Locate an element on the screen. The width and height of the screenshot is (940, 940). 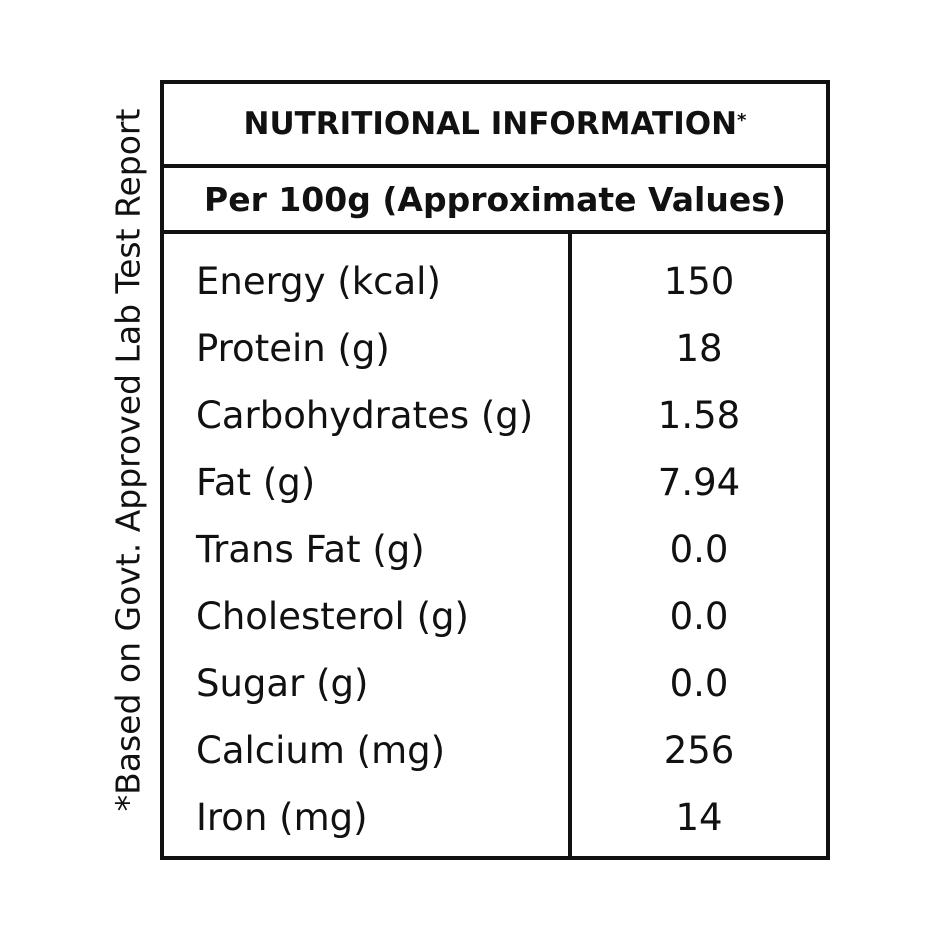
table-title: NUTRITIONAL INFORMATION is located at coordinates (490, 124).